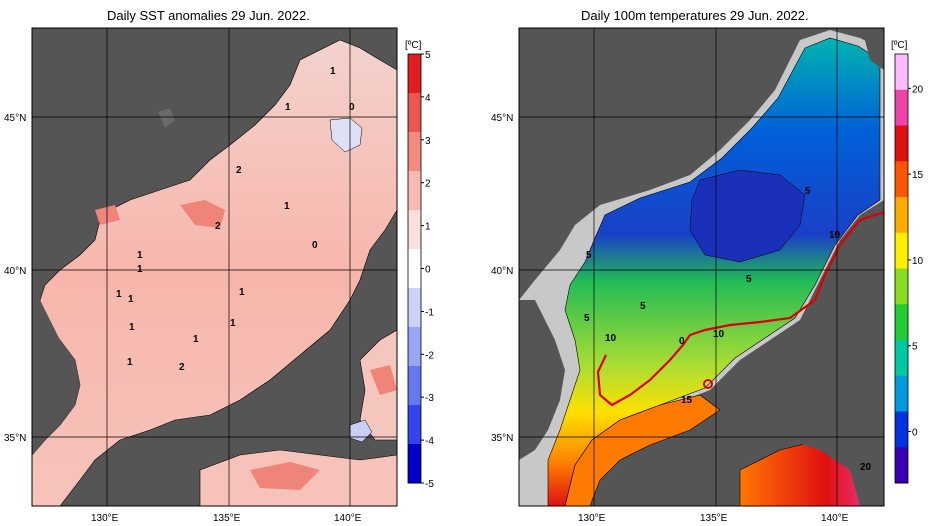 This screenshot has width=933, height=526. I want to click on left-colorbar-bar, so click(414, 269).